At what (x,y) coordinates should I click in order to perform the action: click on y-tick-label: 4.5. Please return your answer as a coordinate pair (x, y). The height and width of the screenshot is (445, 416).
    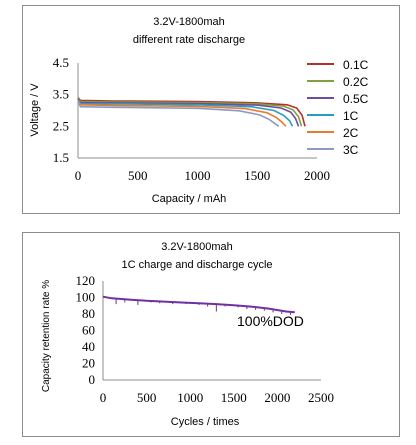
    Looking at the image, I should click on (61, 62).